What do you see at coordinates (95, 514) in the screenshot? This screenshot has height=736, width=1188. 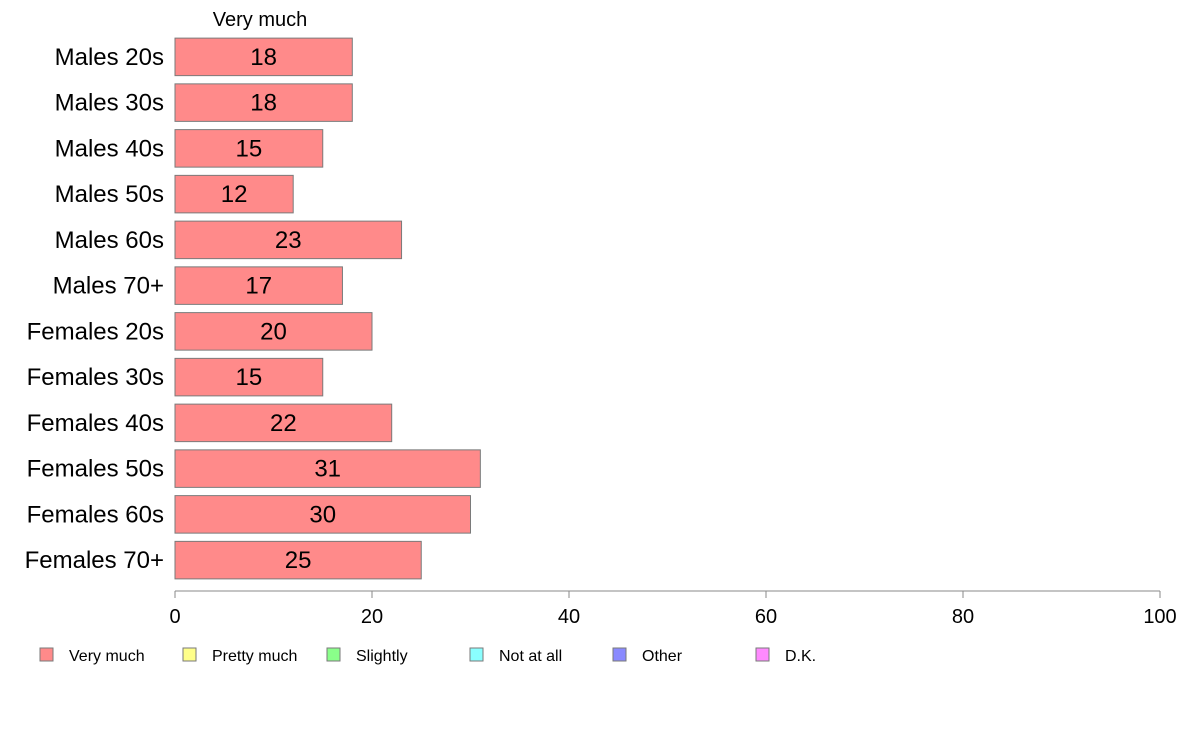 I see `category-label: Females 60s` at bounding box center [95, 514].